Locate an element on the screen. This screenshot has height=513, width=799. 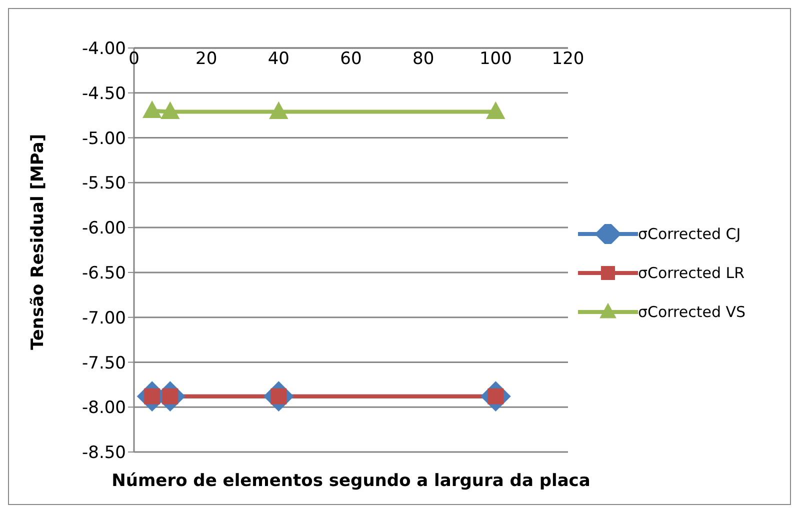
legend-label: σCorrected VS is located at coordinates (692, 311).